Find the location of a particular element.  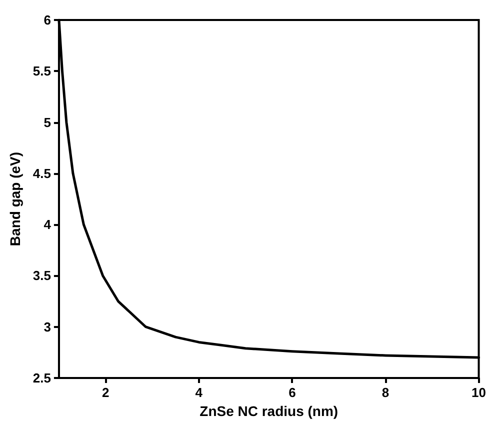

y-axis-title: Band gap (eV) is located at coordinates (15, 199).